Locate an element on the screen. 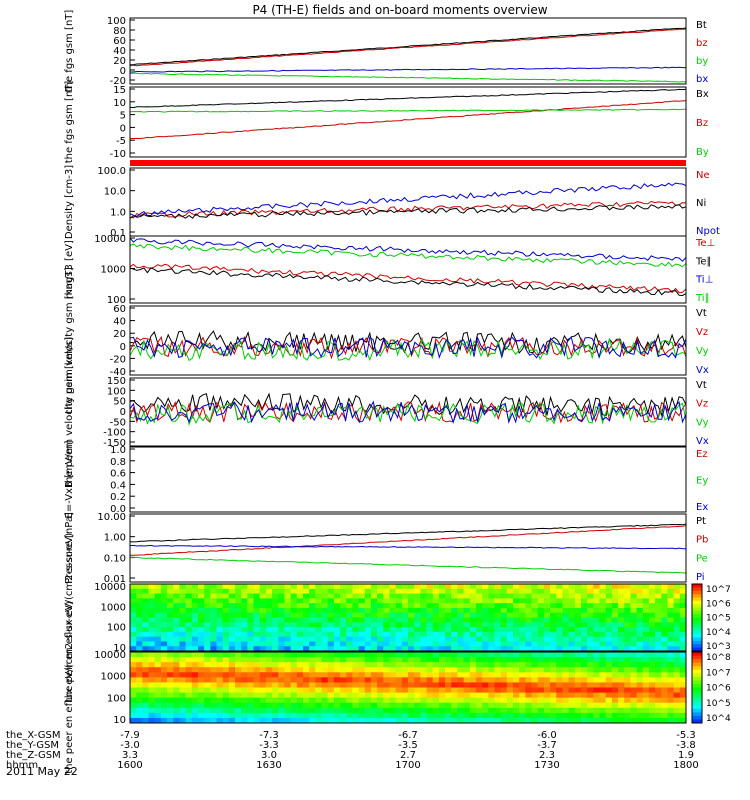 The image size is (750, 800). colorbar-label: 10^6 is located at coordinates (718, 604).